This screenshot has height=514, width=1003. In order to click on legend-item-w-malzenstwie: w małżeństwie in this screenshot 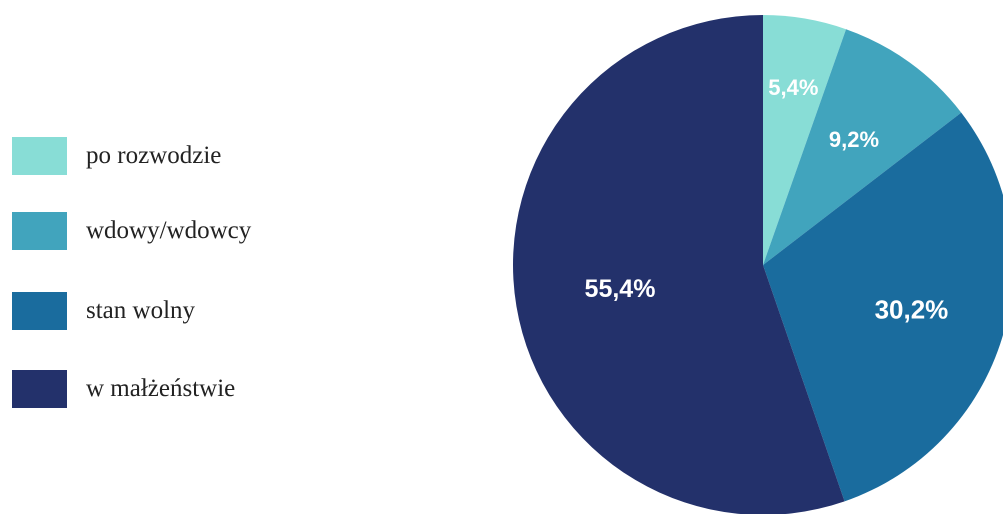, I will do `click(123, 389)`.